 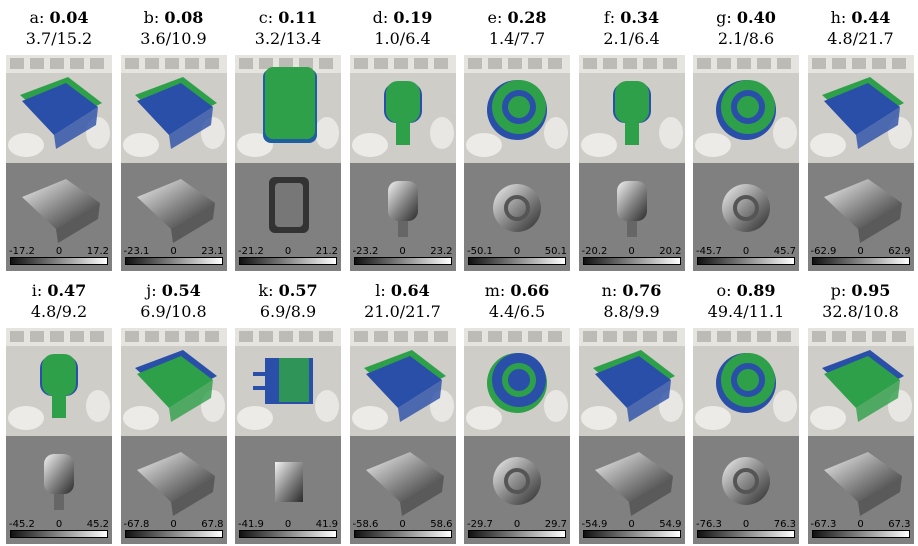 What do you see at coordinates (402, 217) in the screenshot?
I see `depth-error-map: -23.2 0 23.2` at bounding box center [402, 217].